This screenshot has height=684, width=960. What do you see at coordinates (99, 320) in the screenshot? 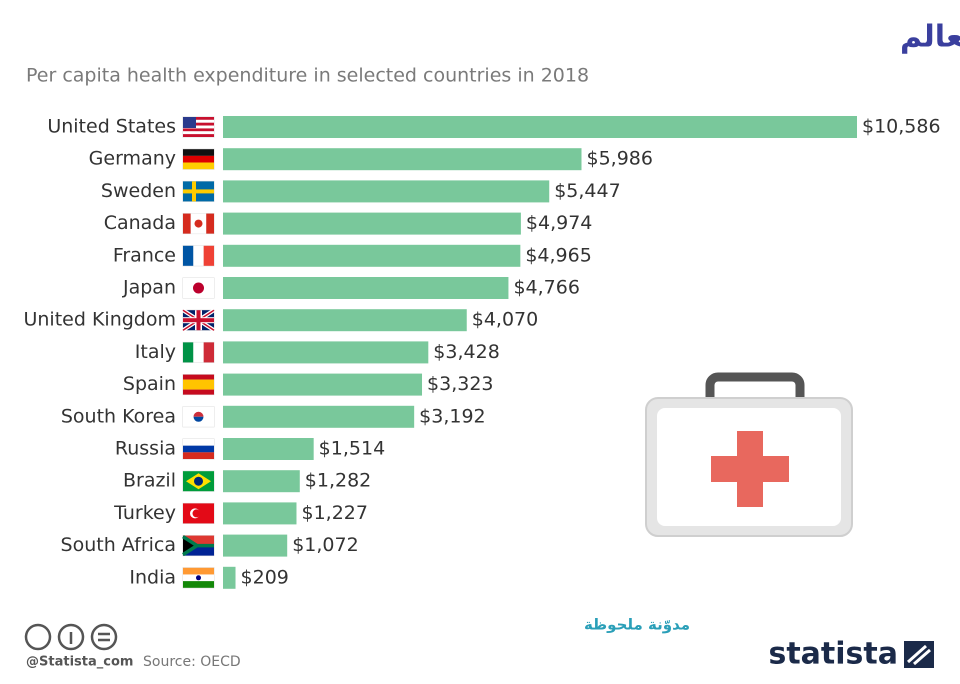
I see `y-tick-label: United Kingdom` at bounding box center [99, 320].